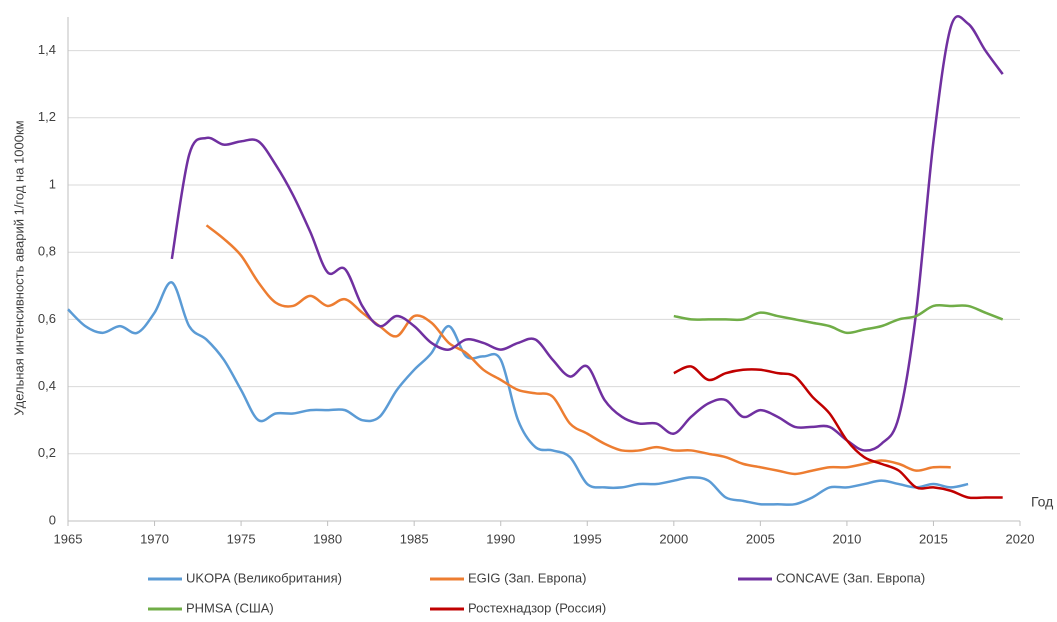  What do you see at coordinates (154, 538) in the screenshot?
I see `x-tick-label: 1970` at bounding box center [154, 538].